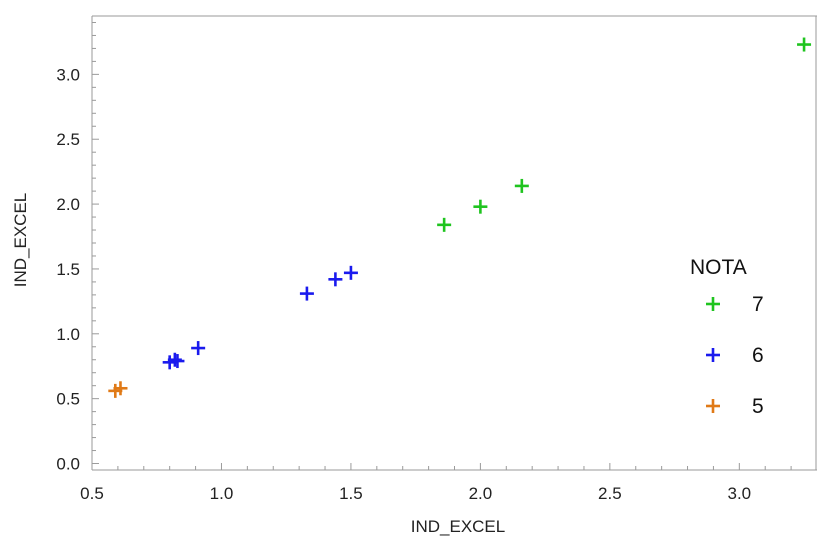 This screenshot has height=536, width=817. Describe the element at coordinates (758, 406) in the screenshot. I see `legend-label-nota-5: 5` at that location.